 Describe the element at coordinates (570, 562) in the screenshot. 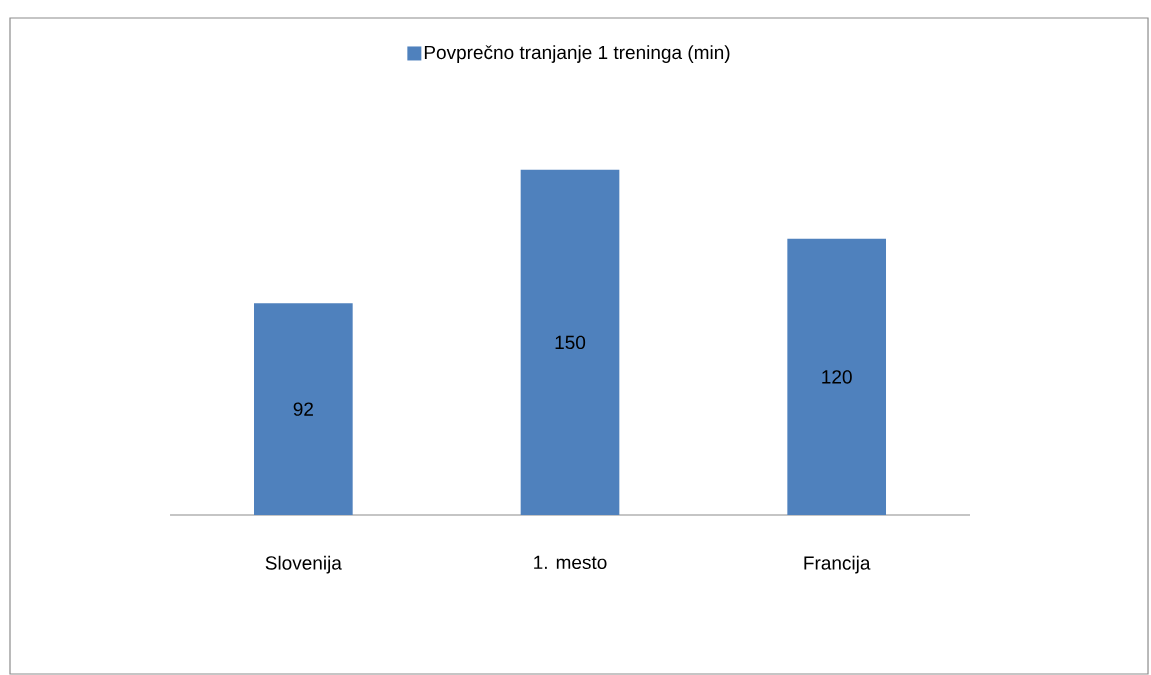

I see `x-tick-label: 1. mesto` at that location.